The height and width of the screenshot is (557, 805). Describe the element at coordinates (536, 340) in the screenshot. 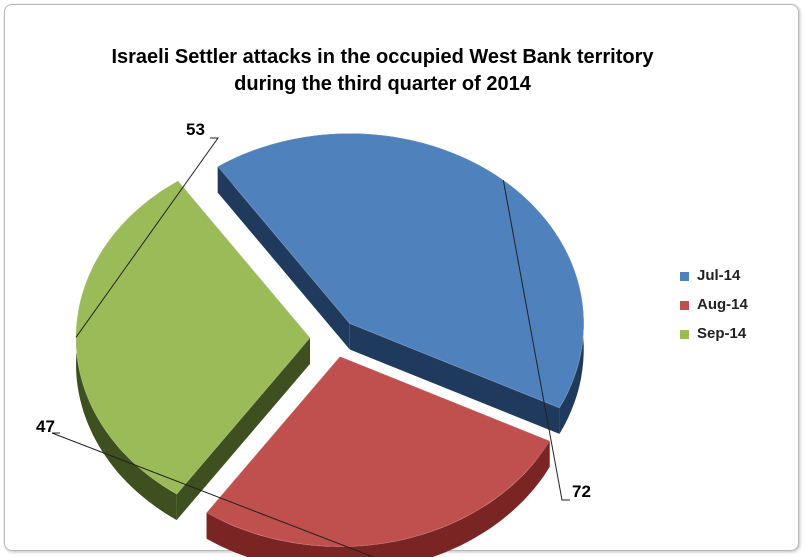

I see `leader-line-jul` at that location.